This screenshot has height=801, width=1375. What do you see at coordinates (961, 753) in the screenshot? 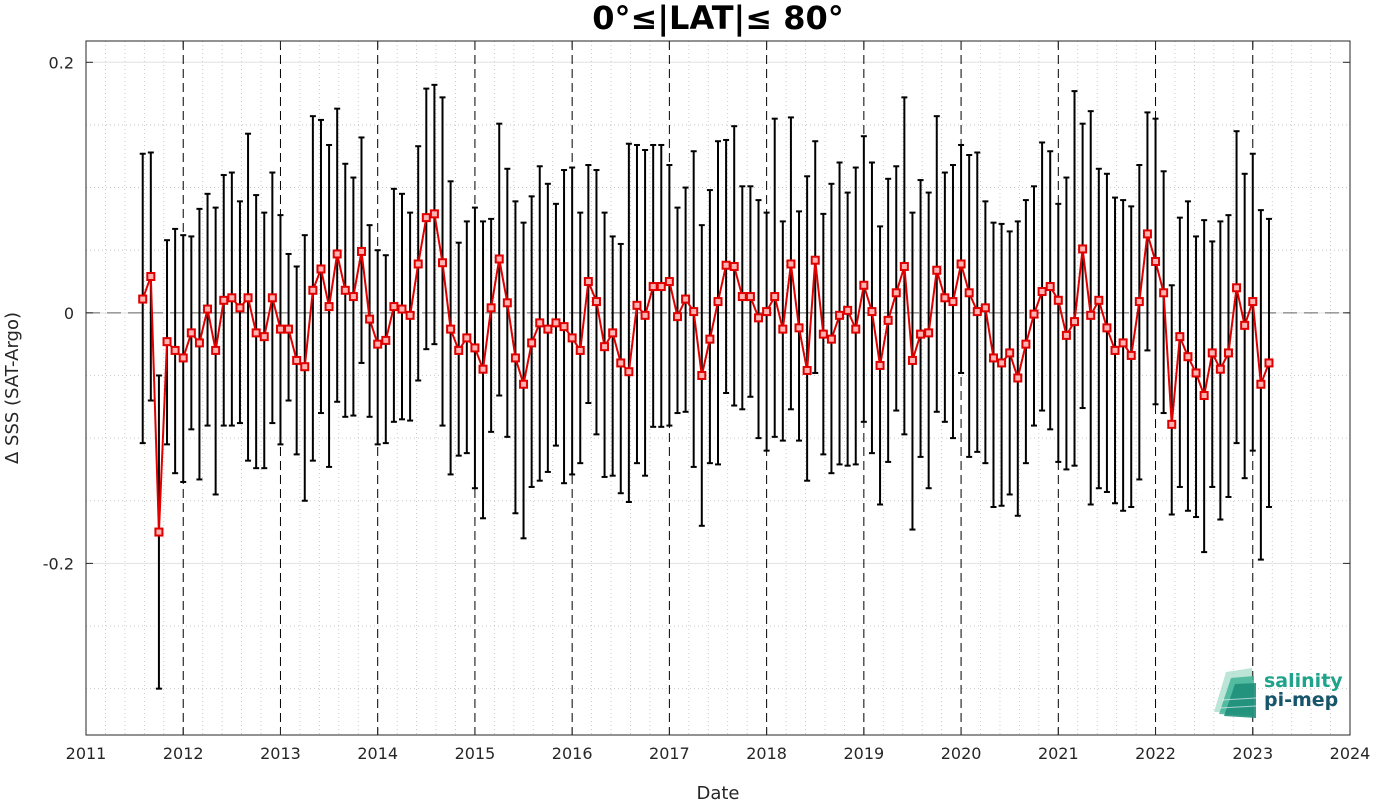
I see `x-tick-label: 2020` at bounding box center [961, 753].